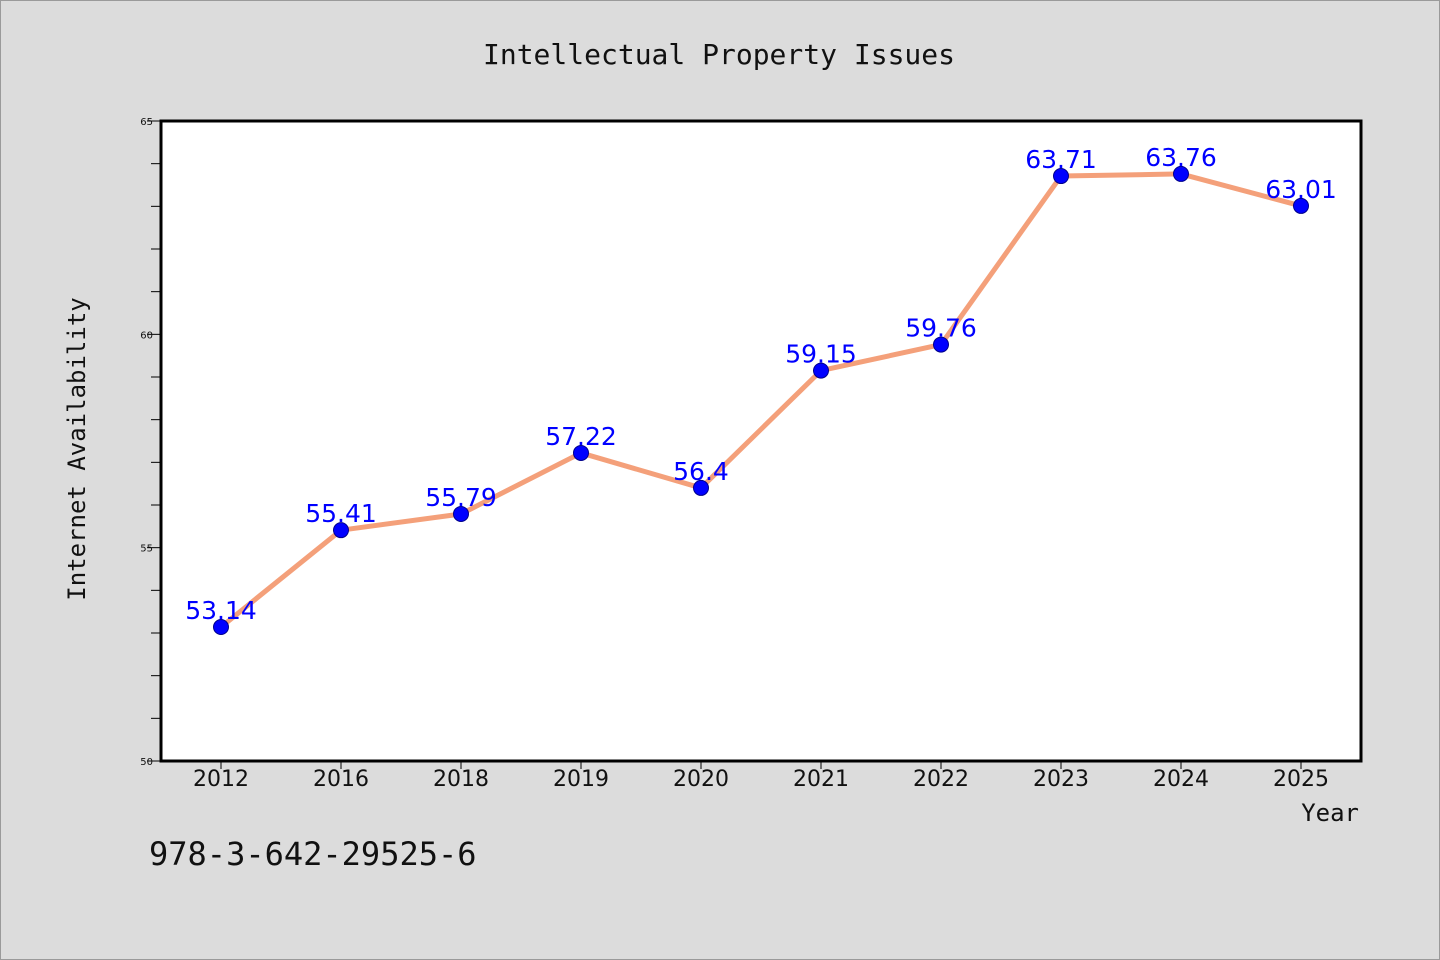  What do you see at coordinates (1301, 189) in the screenshot?
I see `data-label: 63.01` at bounding box center [1301, 189].